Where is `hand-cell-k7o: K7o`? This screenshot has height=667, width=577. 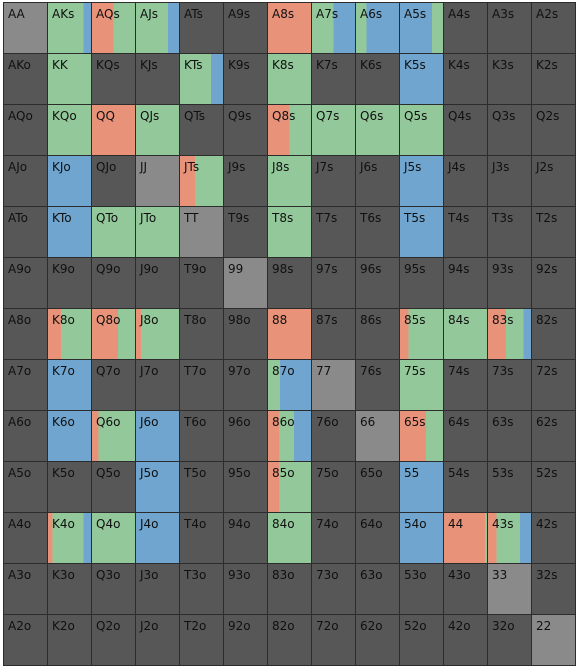 hand-cell-k7o: K7o is located at coordinates (70, 385).